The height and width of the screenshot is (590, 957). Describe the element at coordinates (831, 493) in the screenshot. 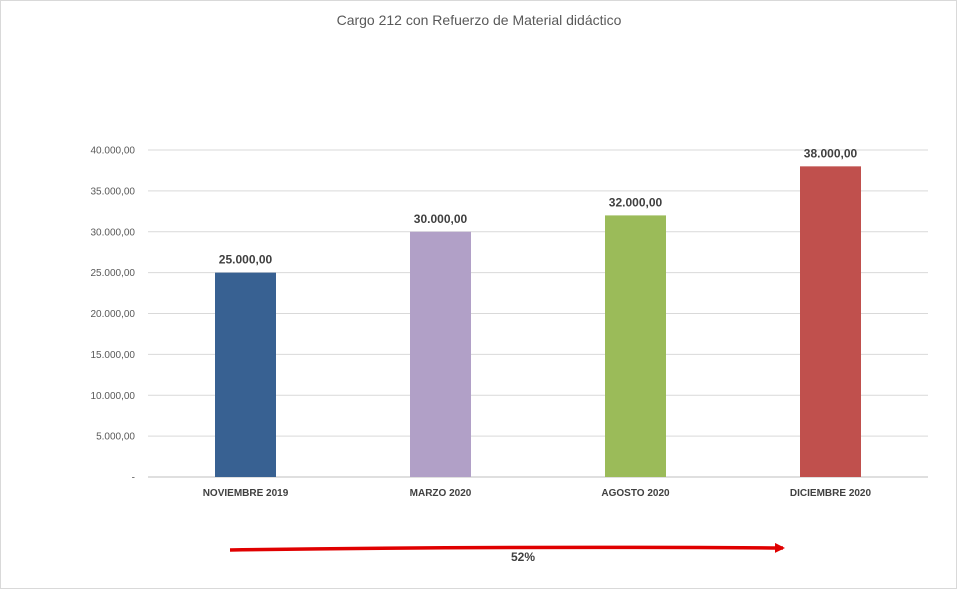

I see `x-tick-label: DICIEMBRE 2020` at that location.